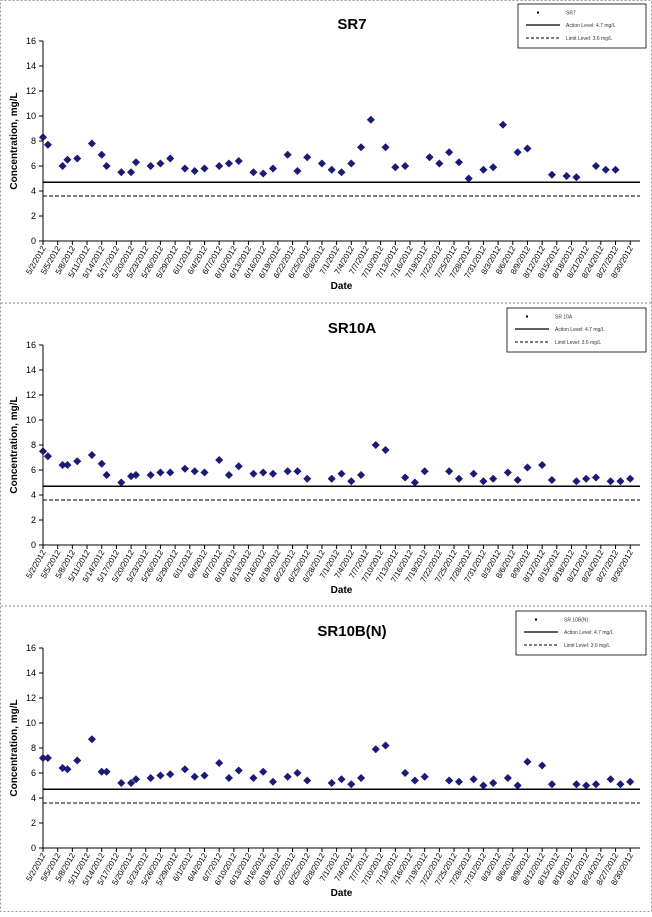 This screenshot has width=652, height=917. What do you see at coordinates (582, 26) in the screenshot?
I see `legend-box` at bounding box center [582, 26].